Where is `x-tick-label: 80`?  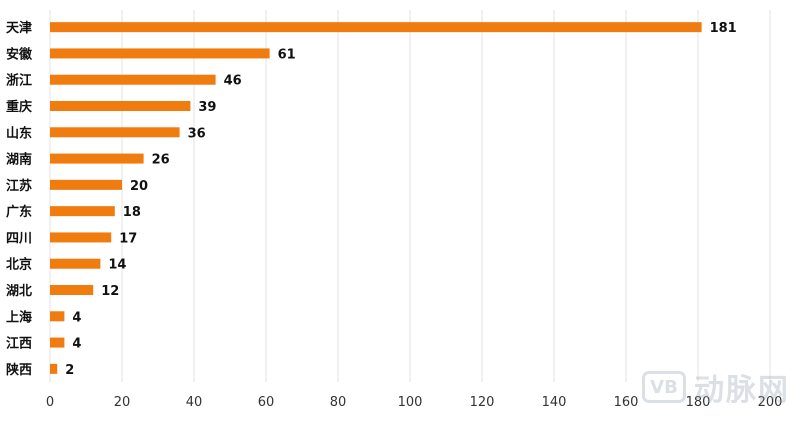 x-tick-label: 80 is located at coordinates (338, 402).